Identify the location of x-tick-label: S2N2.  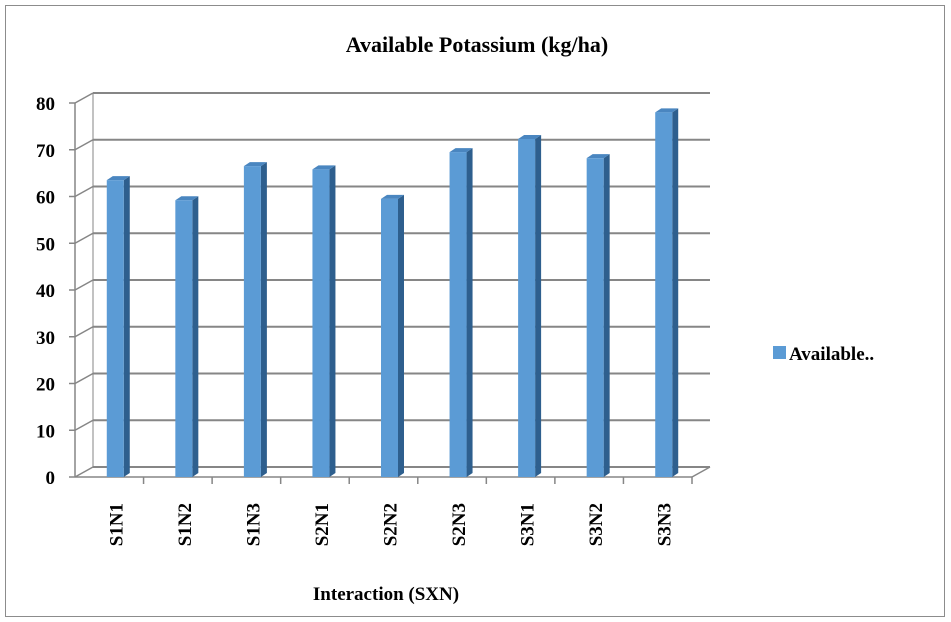
(391, 524).